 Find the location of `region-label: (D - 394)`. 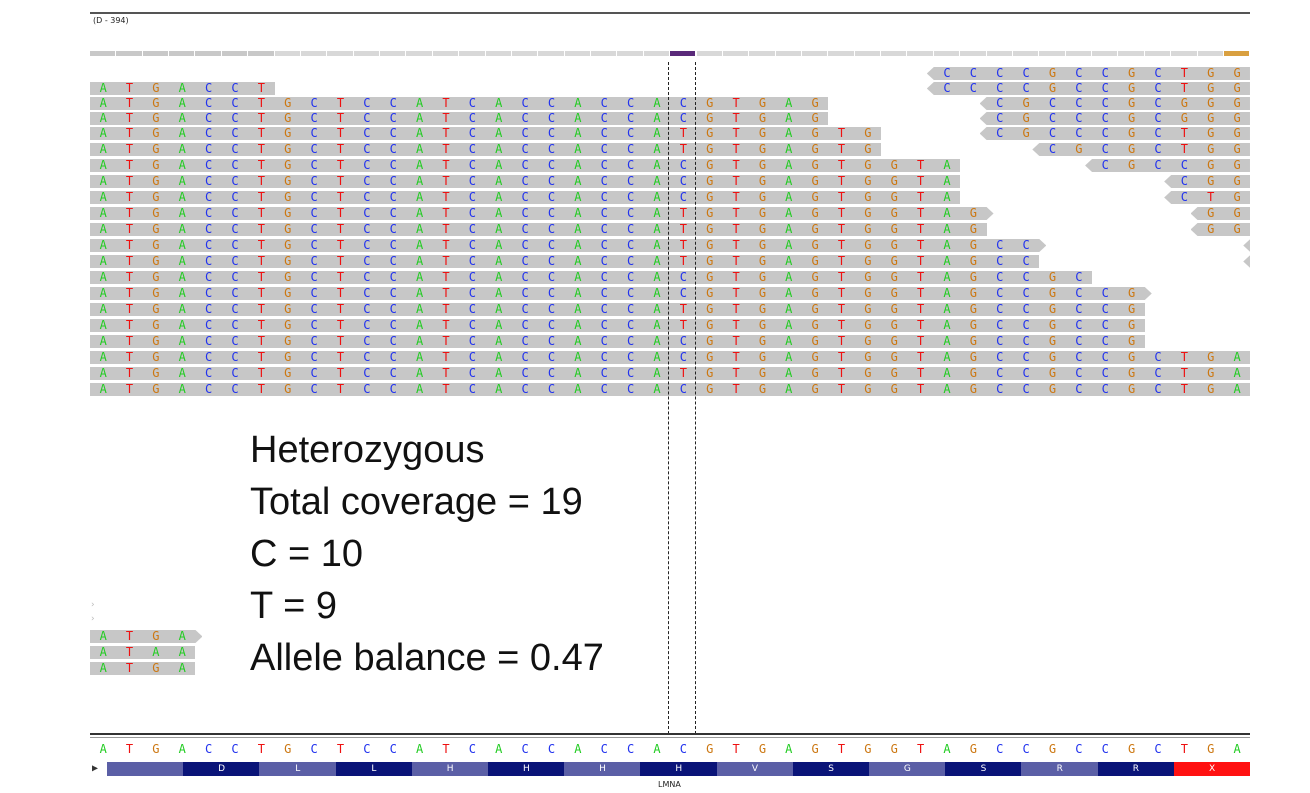

region-label: (D - 394) is located at coordinates (111, 20).